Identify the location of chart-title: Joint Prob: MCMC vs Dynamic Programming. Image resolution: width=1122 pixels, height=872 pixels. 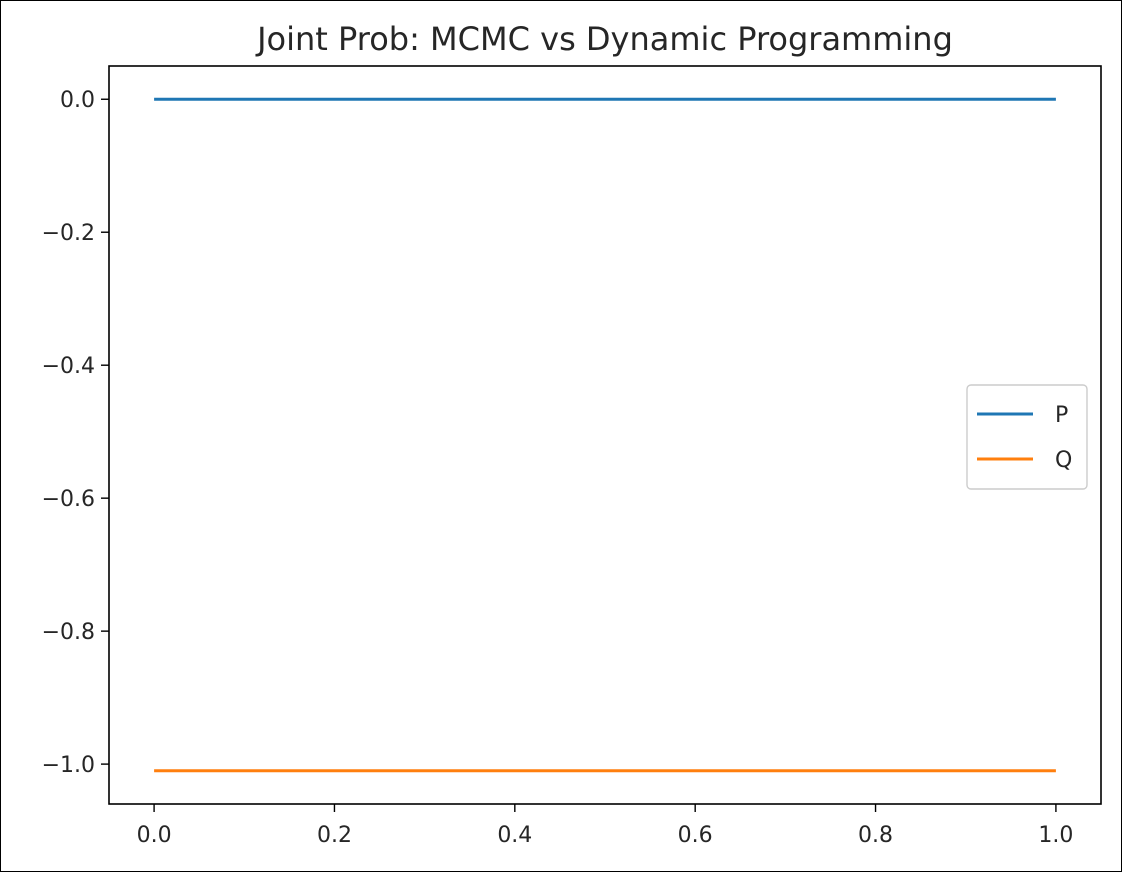
(604, 39).